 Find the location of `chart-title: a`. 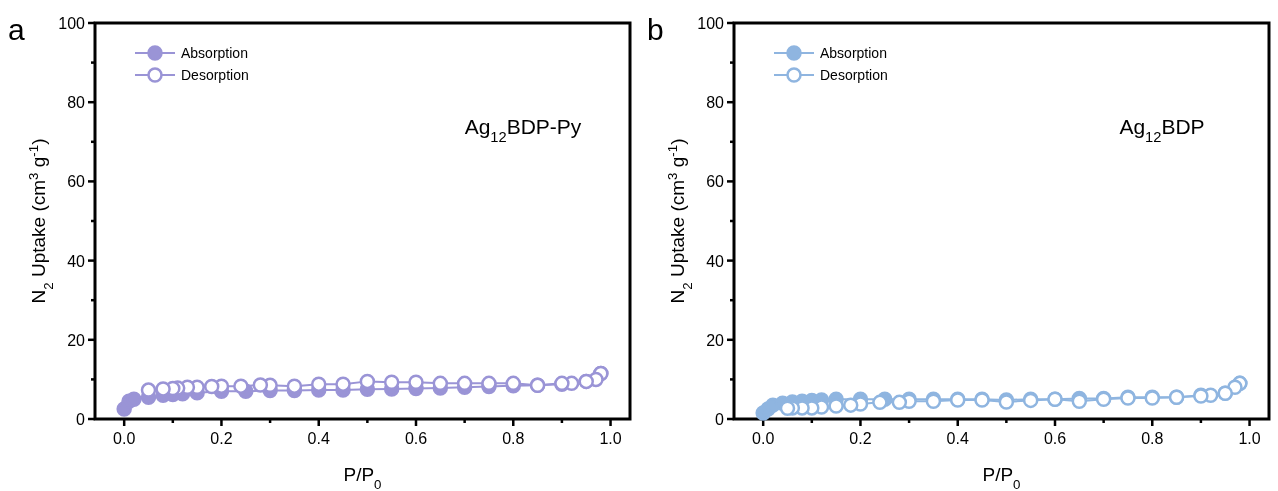

chart-title: a is located at coordinates (16, 29).